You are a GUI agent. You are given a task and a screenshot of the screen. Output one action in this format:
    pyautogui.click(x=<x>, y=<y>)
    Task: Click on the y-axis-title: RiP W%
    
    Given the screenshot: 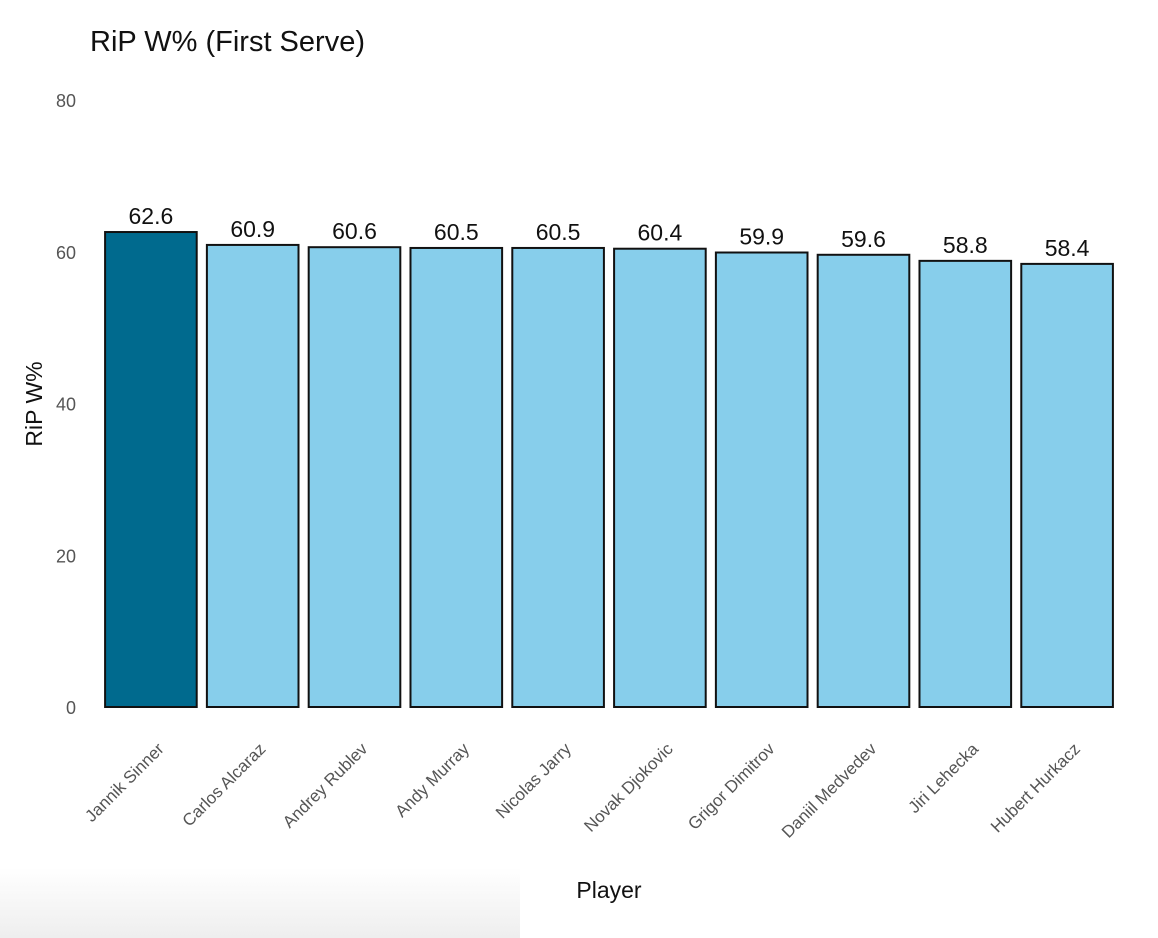 What is the action you would take?
    pyautogui.click(x=34, y=403)
    